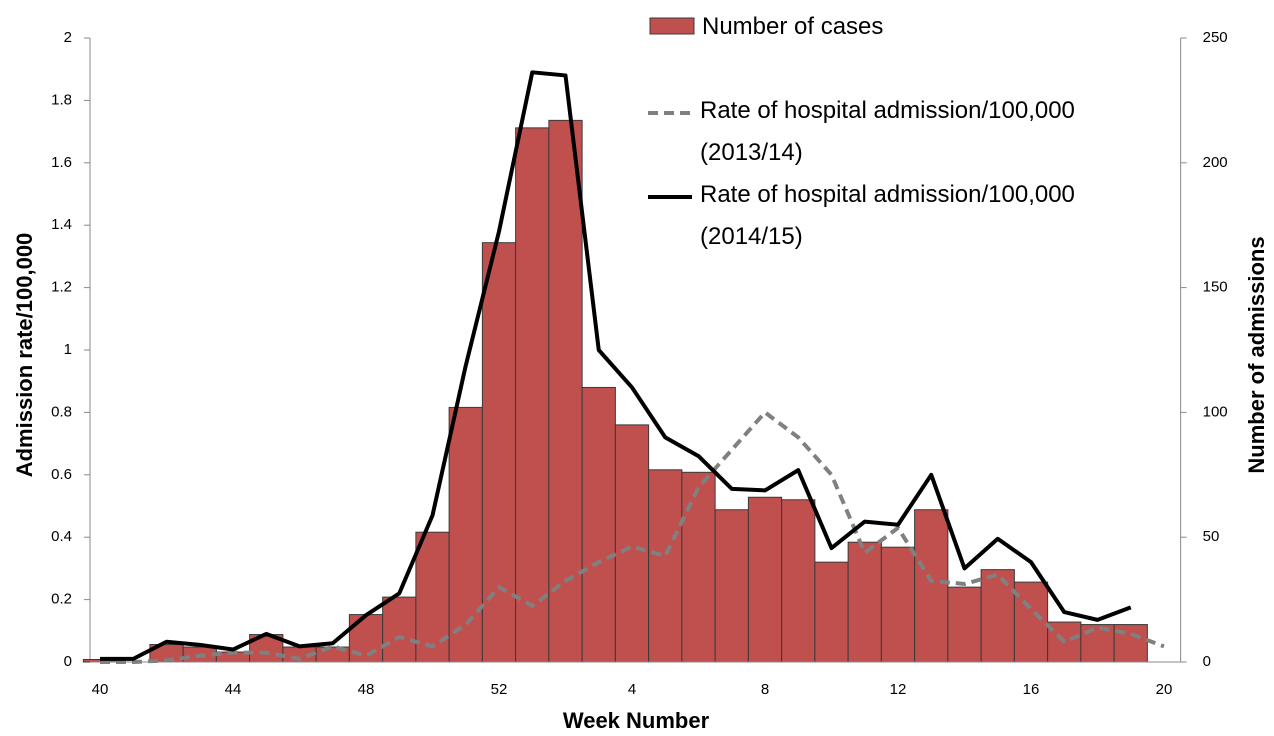 This screenshot has height=736, width=1274. I want to click on legend-swatch, so click(672, 26).